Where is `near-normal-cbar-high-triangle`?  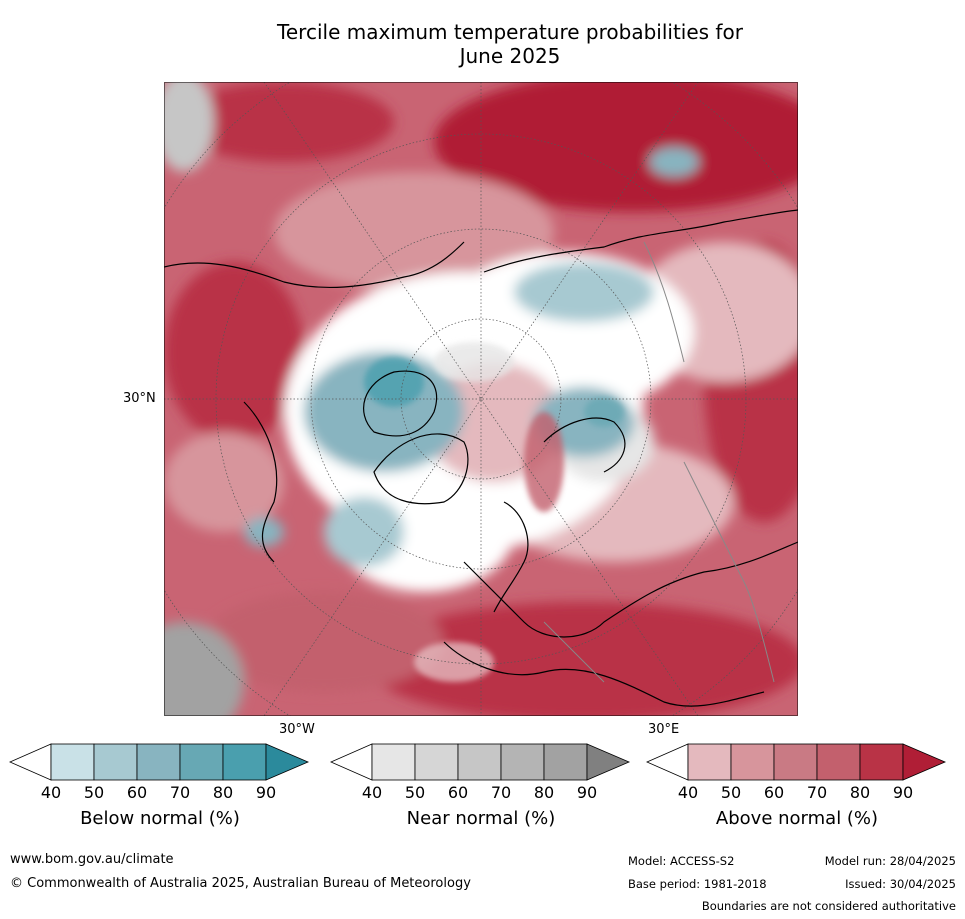
near-normal-cbar-high-triangle is located at coordinates (608, 762).